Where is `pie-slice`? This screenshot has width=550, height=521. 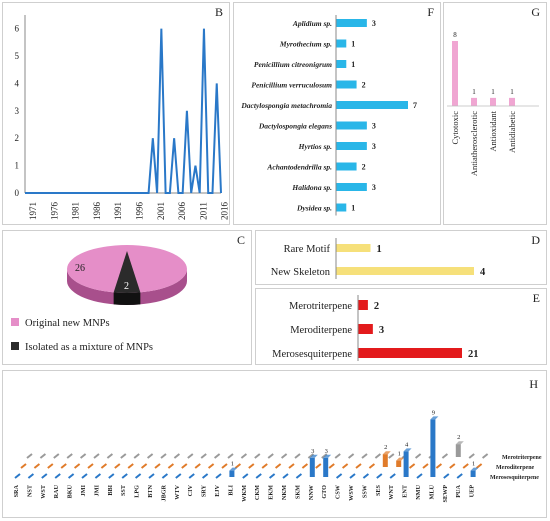
pie-slice is located at coordinates (127, 272).